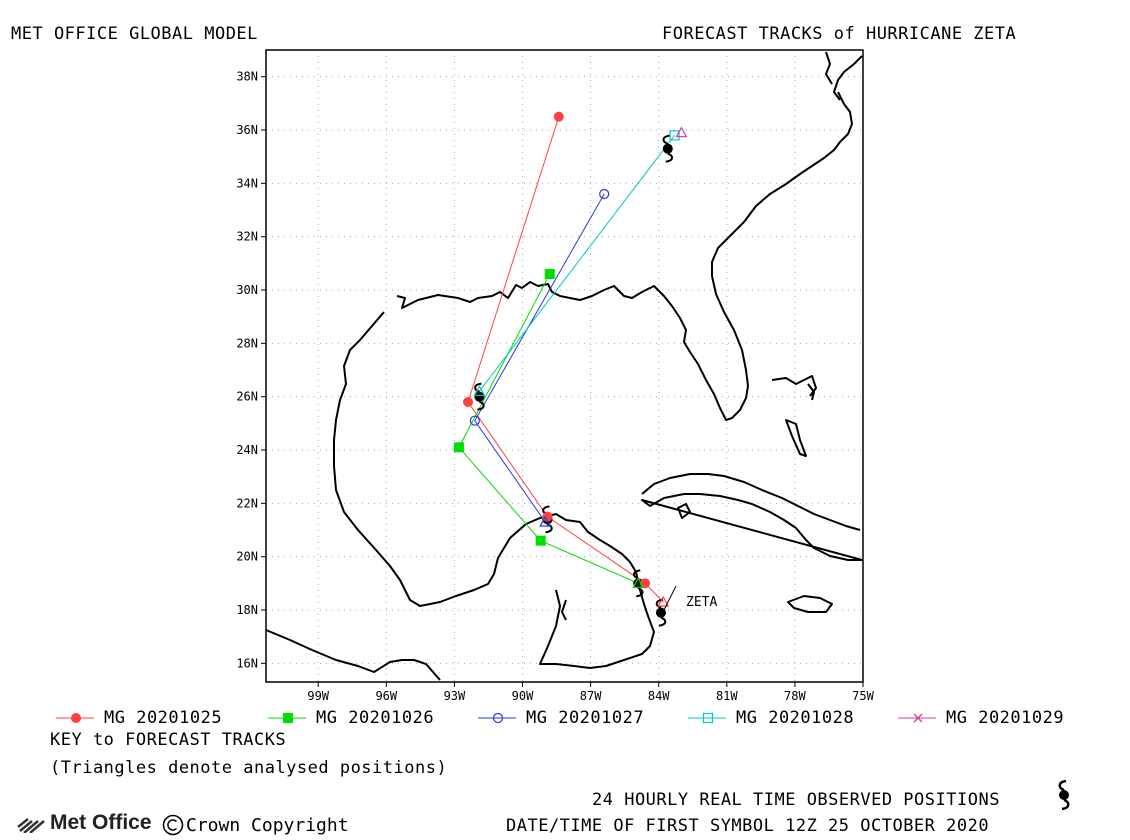 This screenshot has height=840, width=1130. What do you see at coordinates (267, 825) in the screenshot?
I see `copyright-text: Crown Copyright` at bounding box center [267, 825].